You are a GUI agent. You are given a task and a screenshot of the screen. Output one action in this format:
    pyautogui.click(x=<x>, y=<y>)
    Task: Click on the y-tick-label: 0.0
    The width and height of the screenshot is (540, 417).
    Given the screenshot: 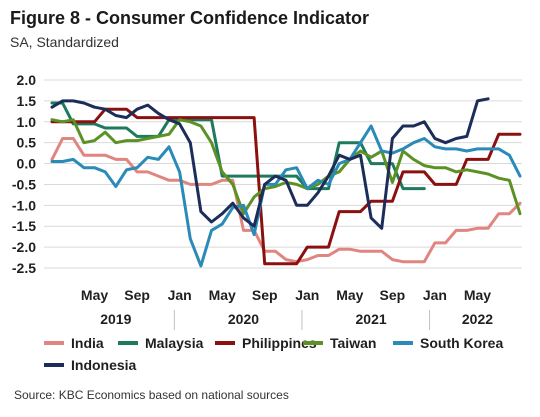 What is the action you would take?
    pyautogui.click(x=27, y=164)
    